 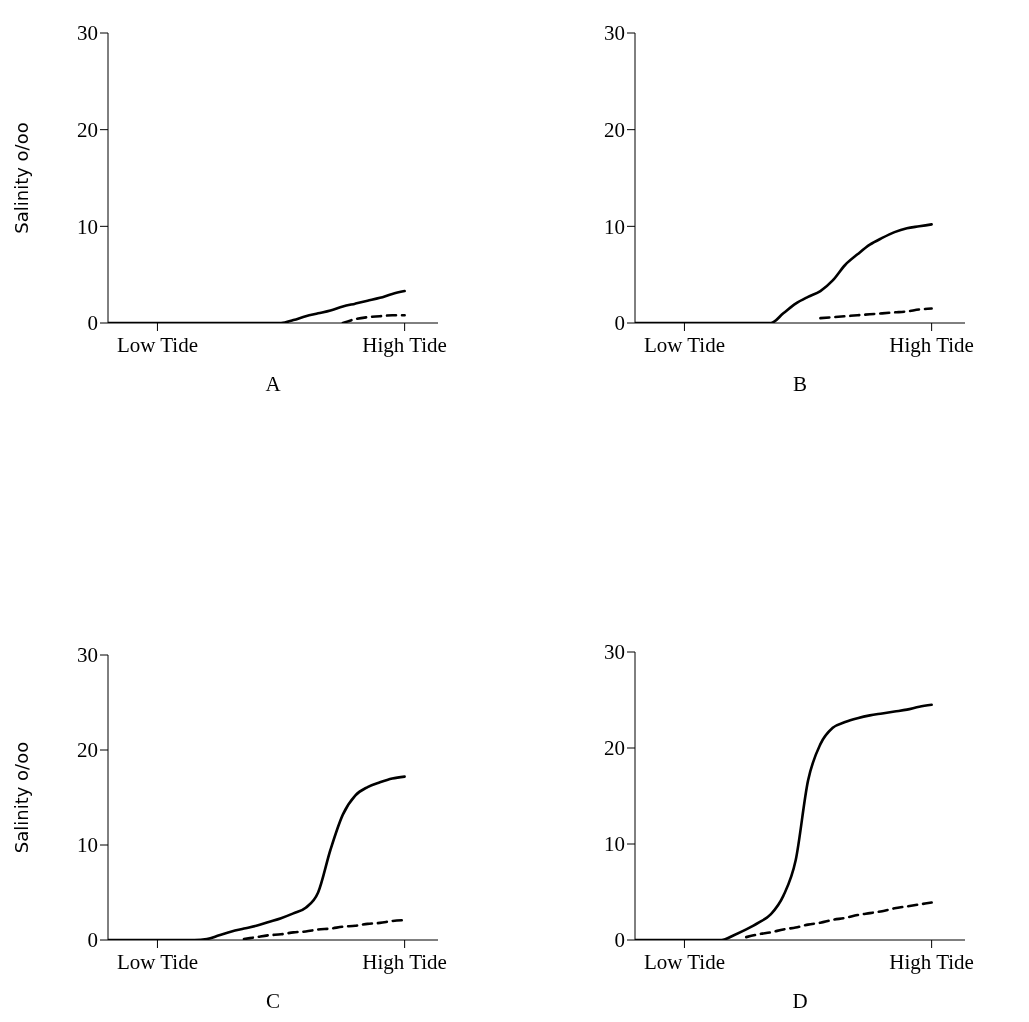 I want to click on x-axis-title: B, so click(x=800, y=384).